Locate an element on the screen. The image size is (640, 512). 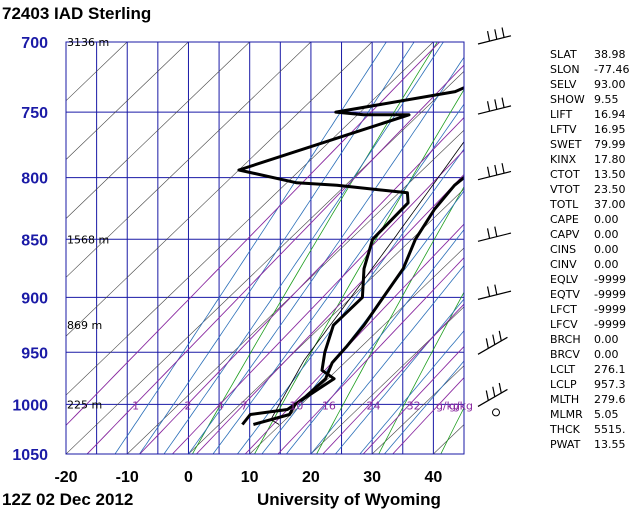
index-key: CAPE is located at coordinates (564, 219).